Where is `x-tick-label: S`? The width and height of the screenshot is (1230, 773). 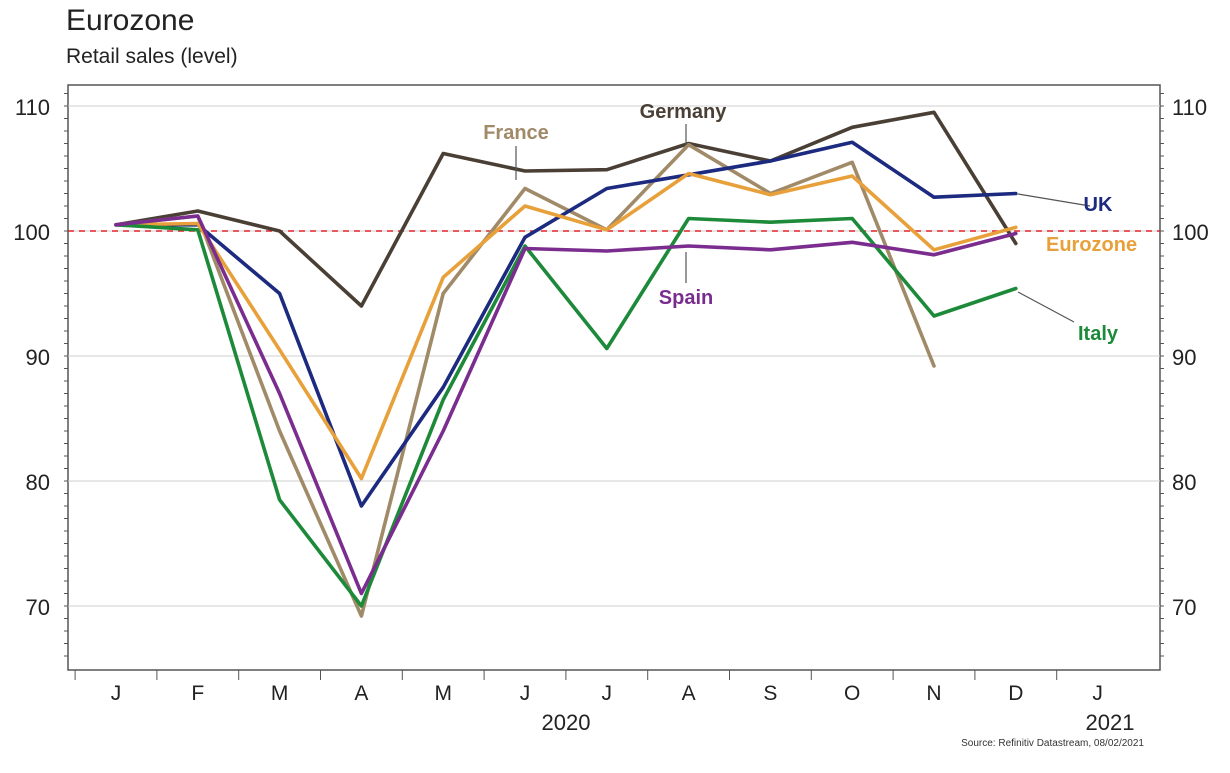 x-tick-label: S is located at coordinates (770, 693).